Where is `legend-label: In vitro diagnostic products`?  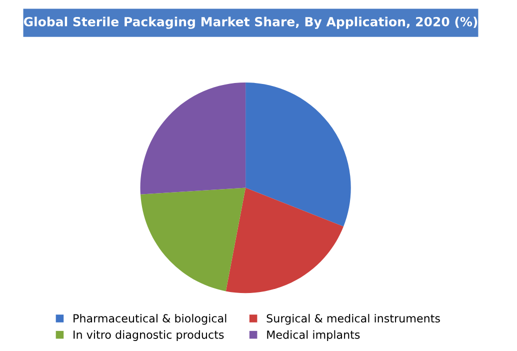 legend-label: In vitro diagnostic products is located at coordinates (149, 335).